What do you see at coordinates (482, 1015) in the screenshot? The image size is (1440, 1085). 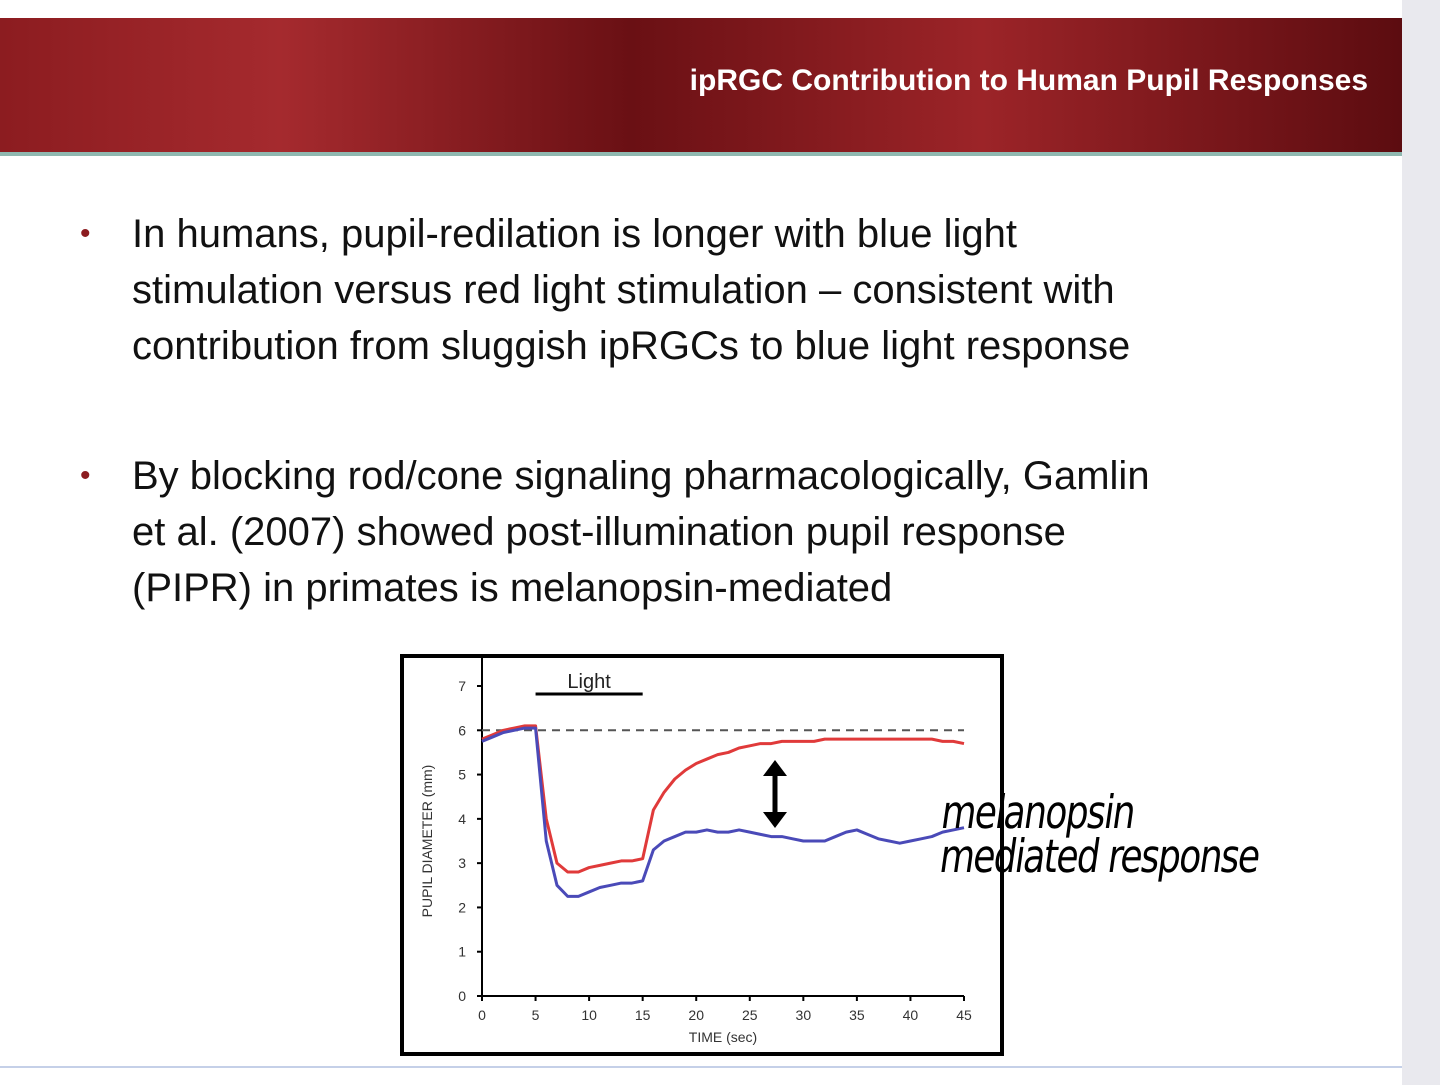 I see `x-tick-label: 0` at bounding box center [482, 1015].